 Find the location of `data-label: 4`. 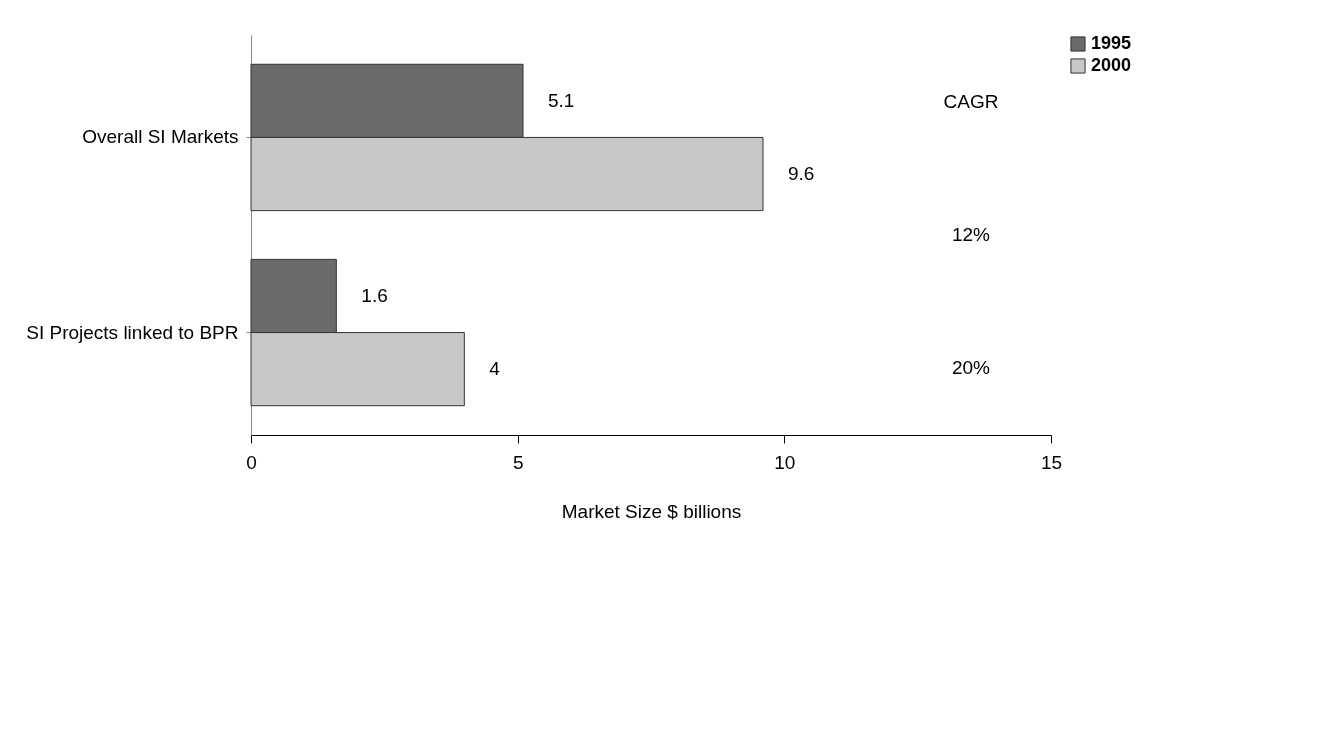

data-label: 4 is located at coordinates (495, 369).